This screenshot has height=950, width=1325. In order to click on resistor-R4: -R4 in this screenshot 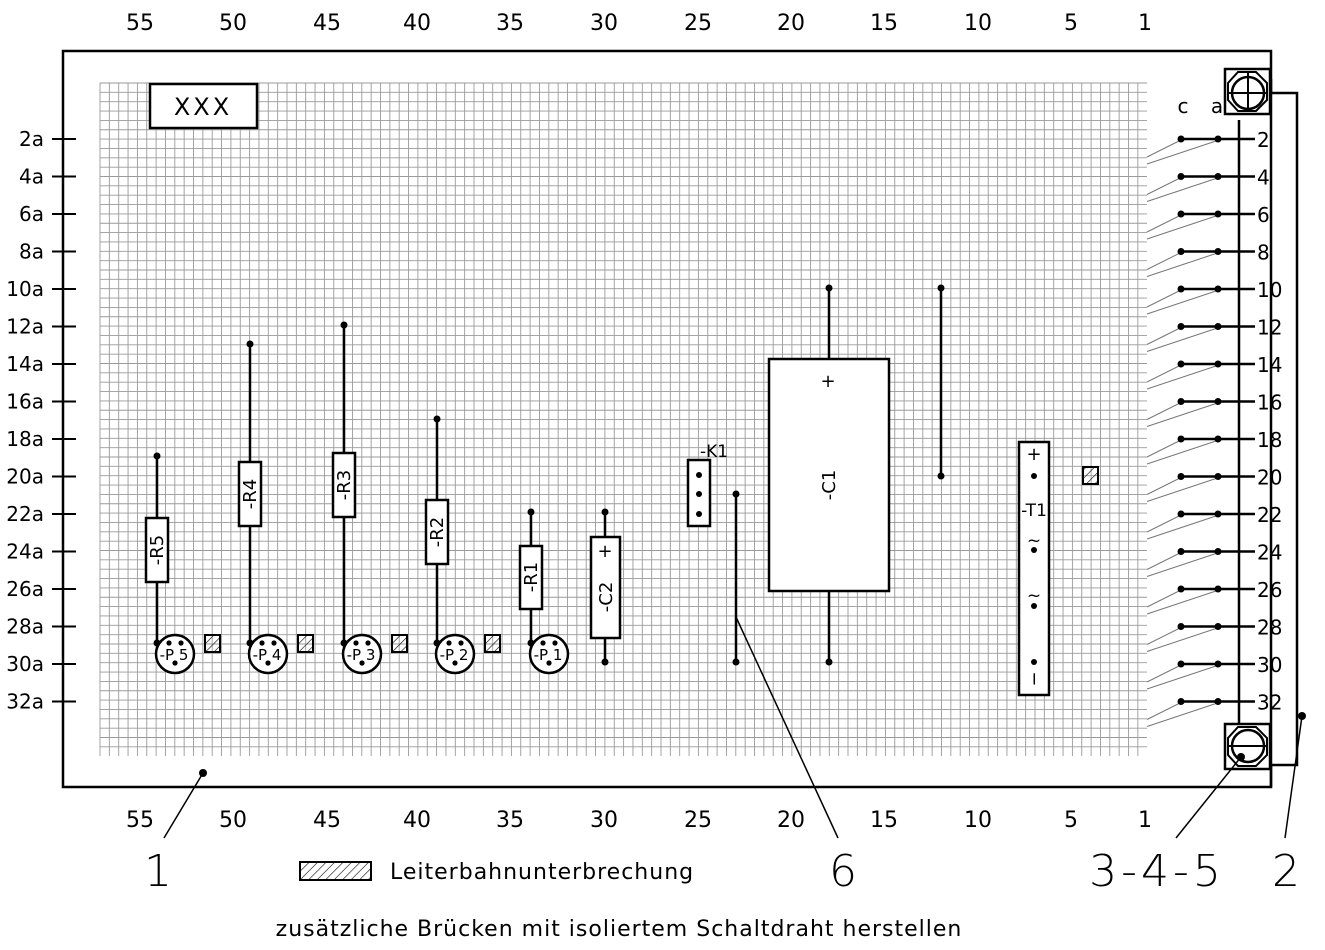, I will do `click(250, 491)`.